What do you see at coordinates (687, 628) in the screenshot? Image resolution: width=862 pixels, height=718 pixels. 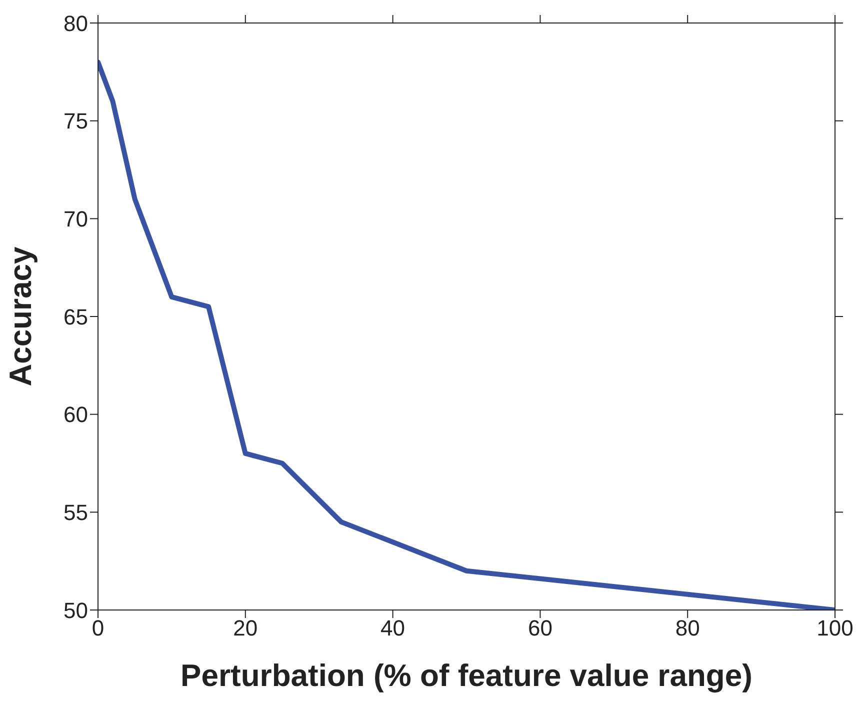 I see `x-tick-label: 80` at bounding box center [687, 628].